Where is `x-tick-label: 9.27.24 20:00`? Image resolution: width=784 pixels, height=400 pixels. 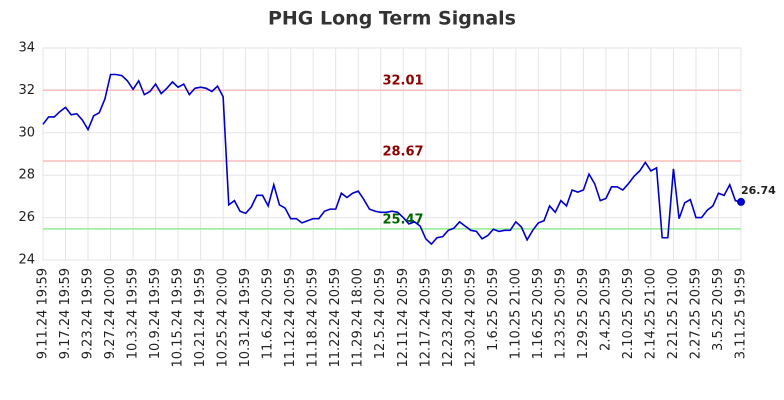 x-tick-label: 9.27.24 20:00 is located at coordinates (110, 313).